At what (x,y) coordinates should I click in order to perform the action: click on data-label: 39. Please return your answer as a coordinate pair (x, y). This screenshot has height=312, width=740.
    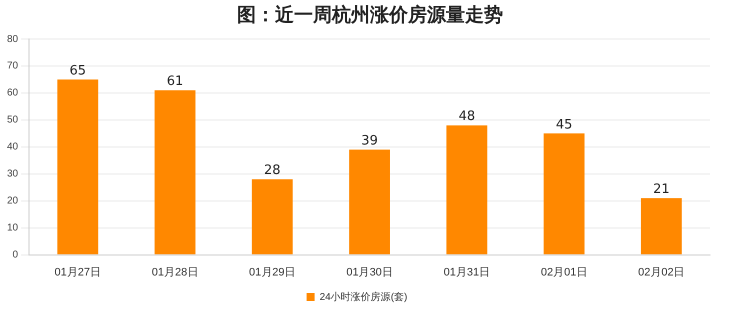
    Looking at the image, I should click on (369, 140).